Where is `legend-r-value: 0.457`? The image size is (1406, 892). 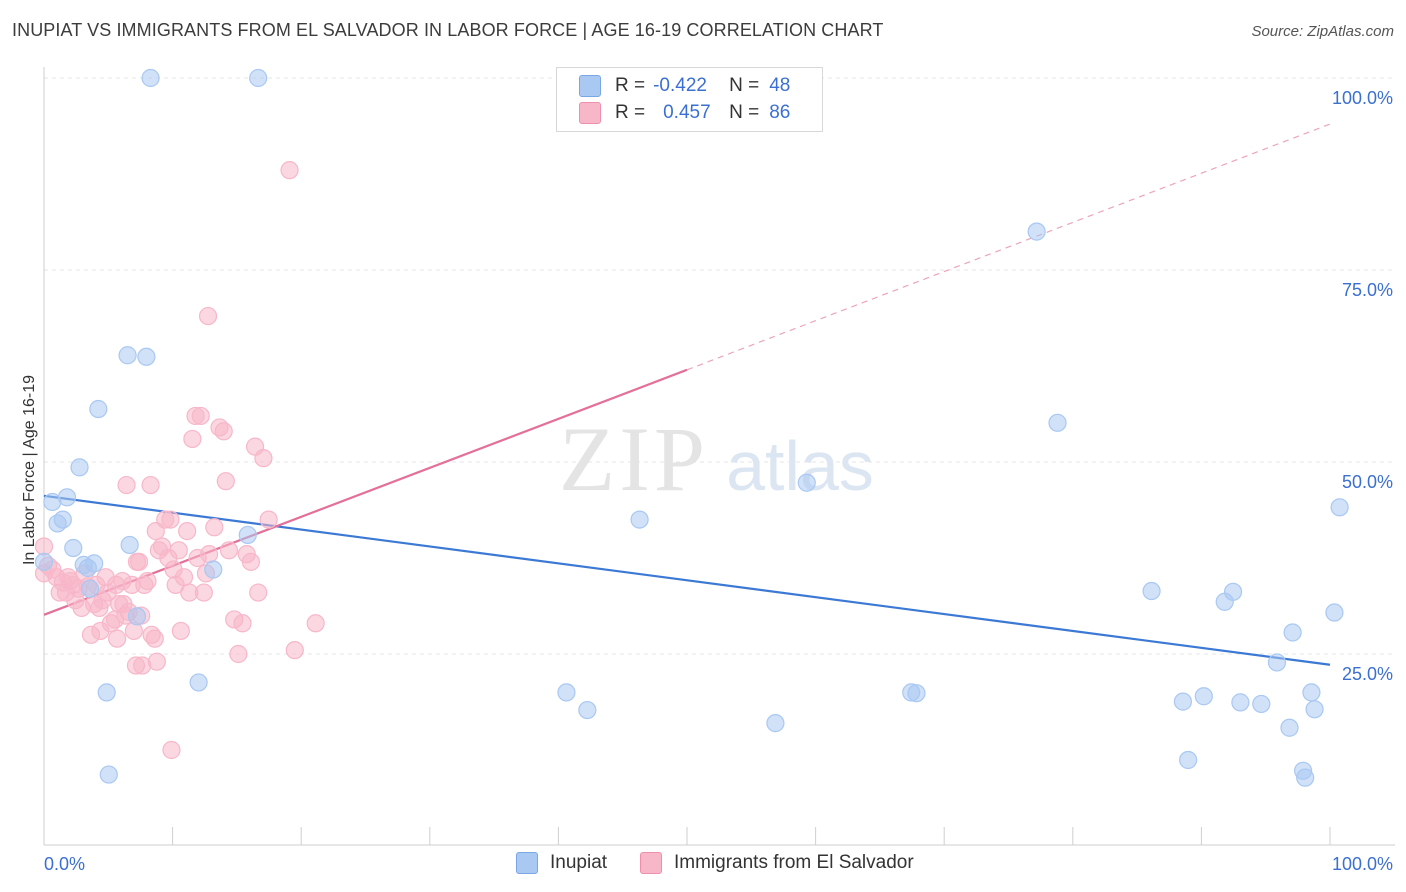 legend-r-value: 0.457 is located at coordinates (687, 112).